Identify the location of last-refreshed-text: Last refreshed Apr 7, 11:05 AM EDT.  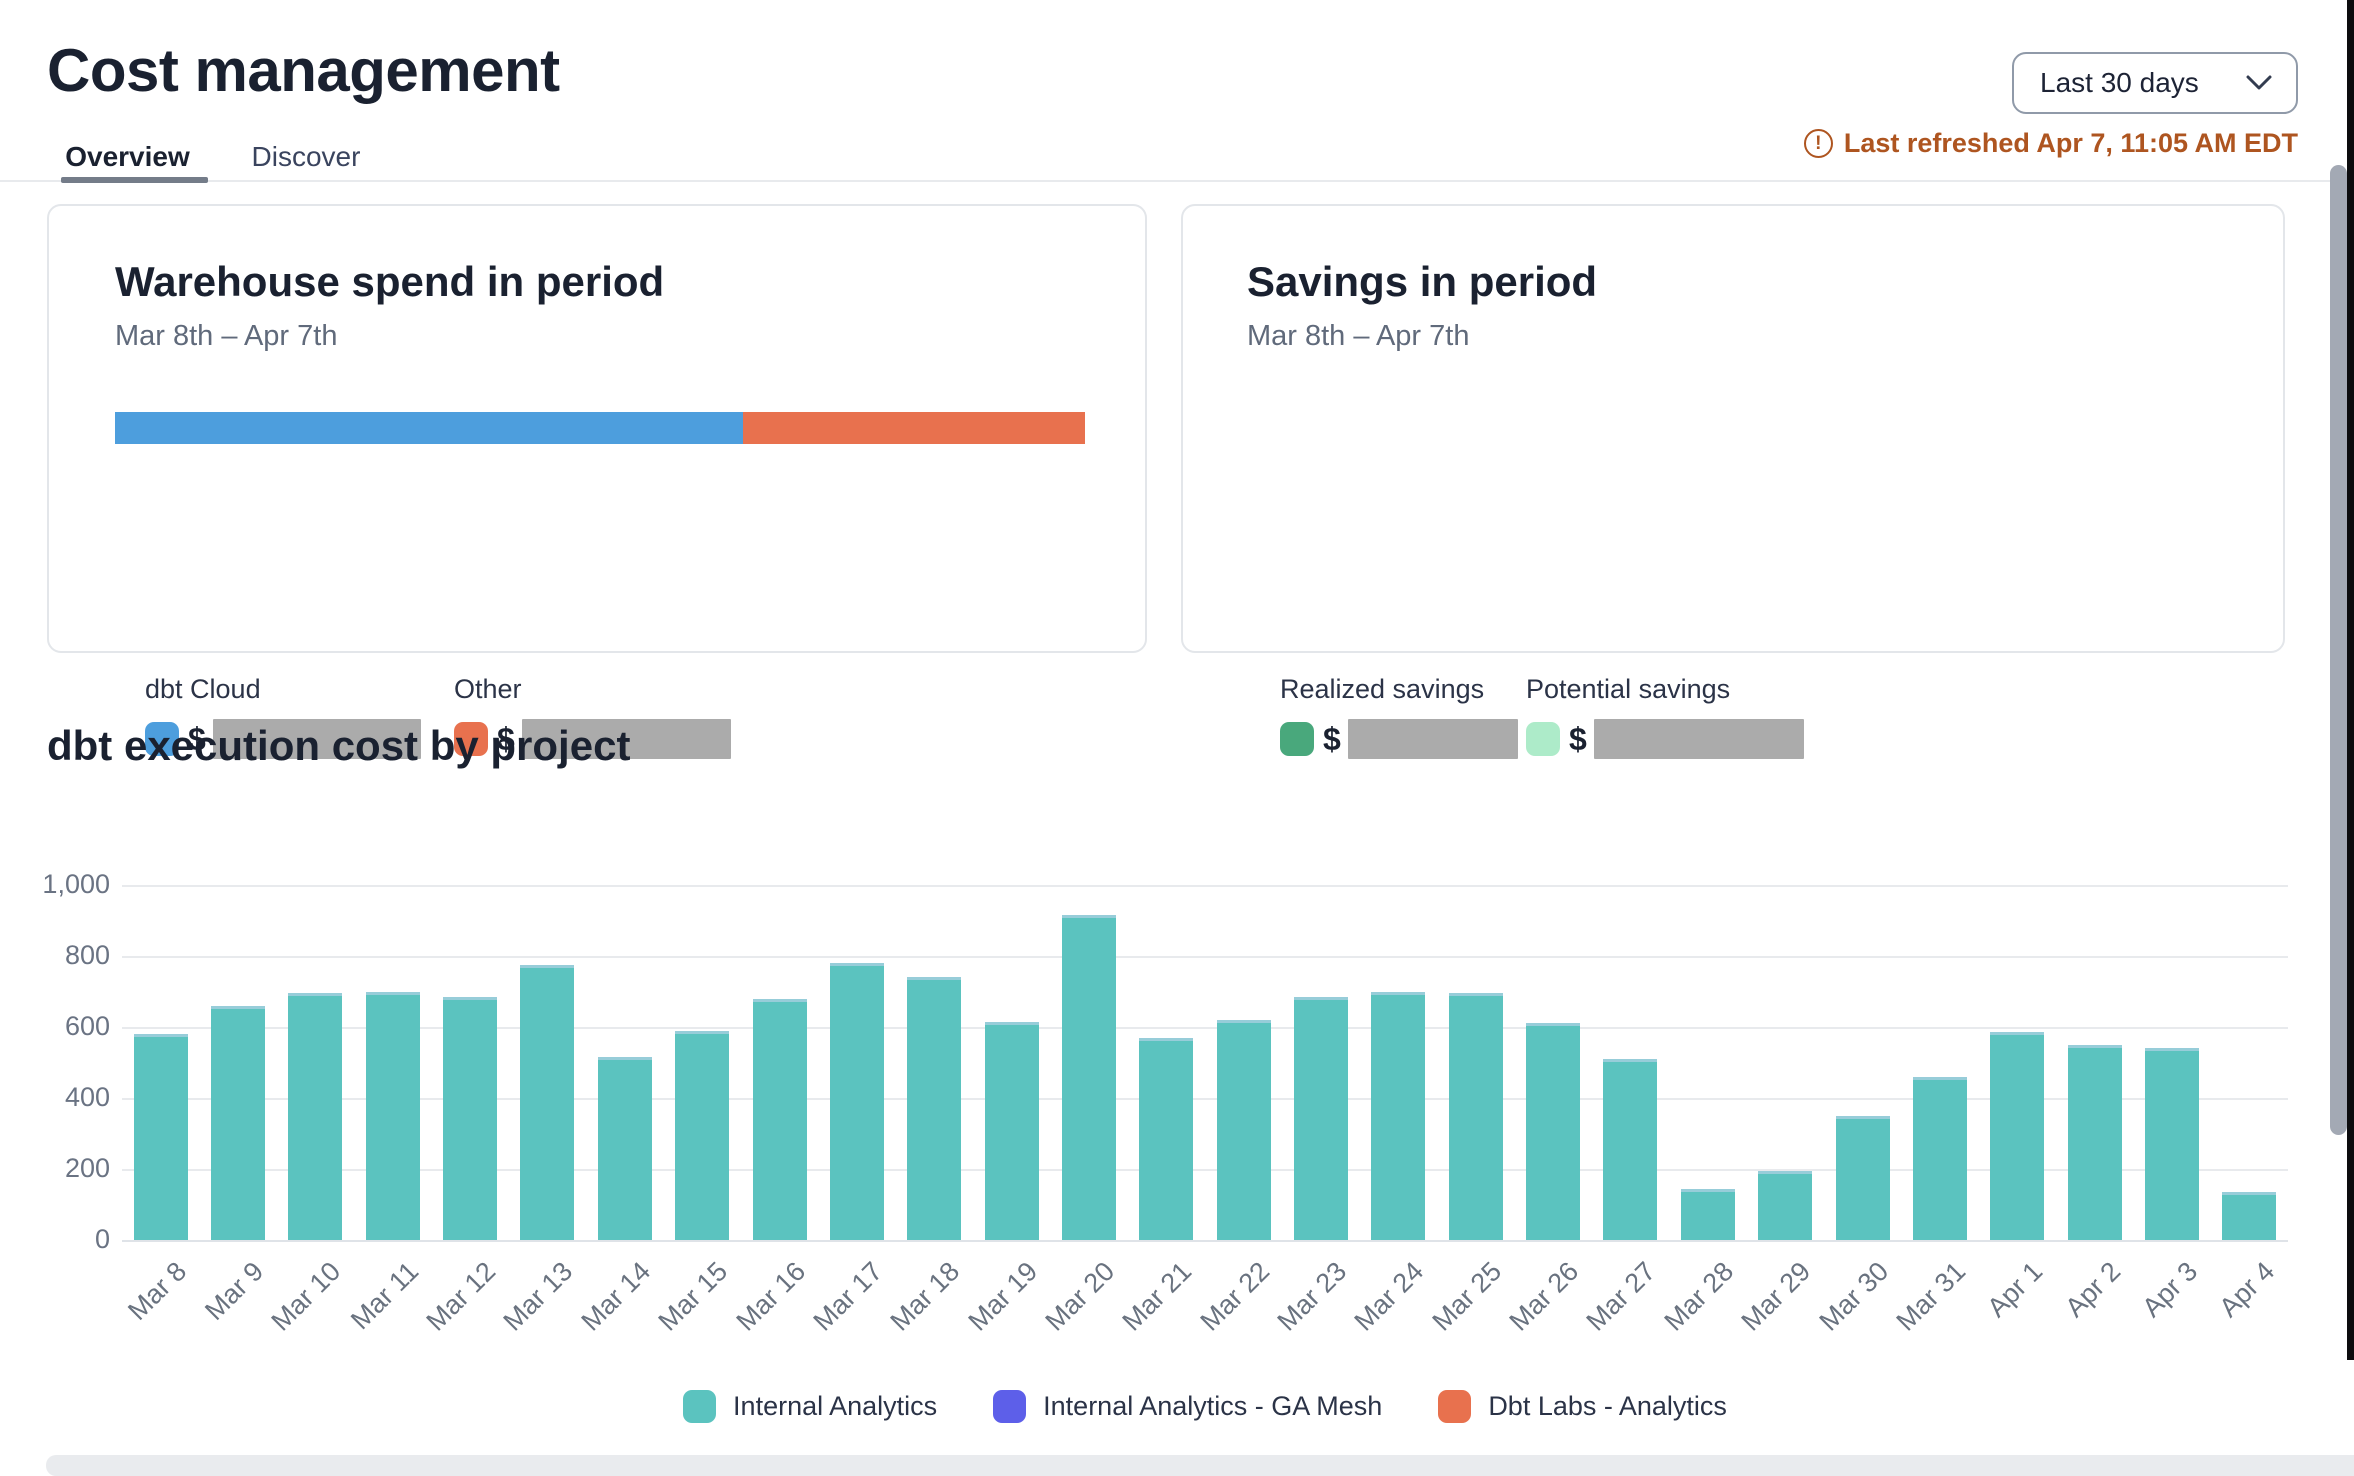
(2070, 143).